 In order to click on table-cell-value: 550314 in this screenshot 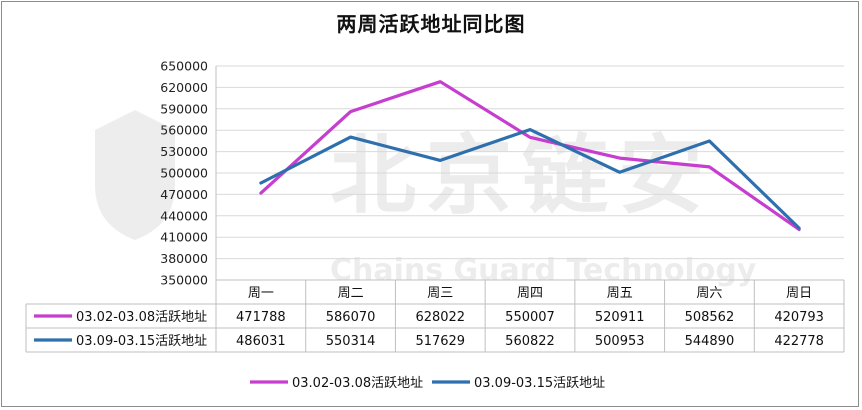, I will do `click(351, 341)`.